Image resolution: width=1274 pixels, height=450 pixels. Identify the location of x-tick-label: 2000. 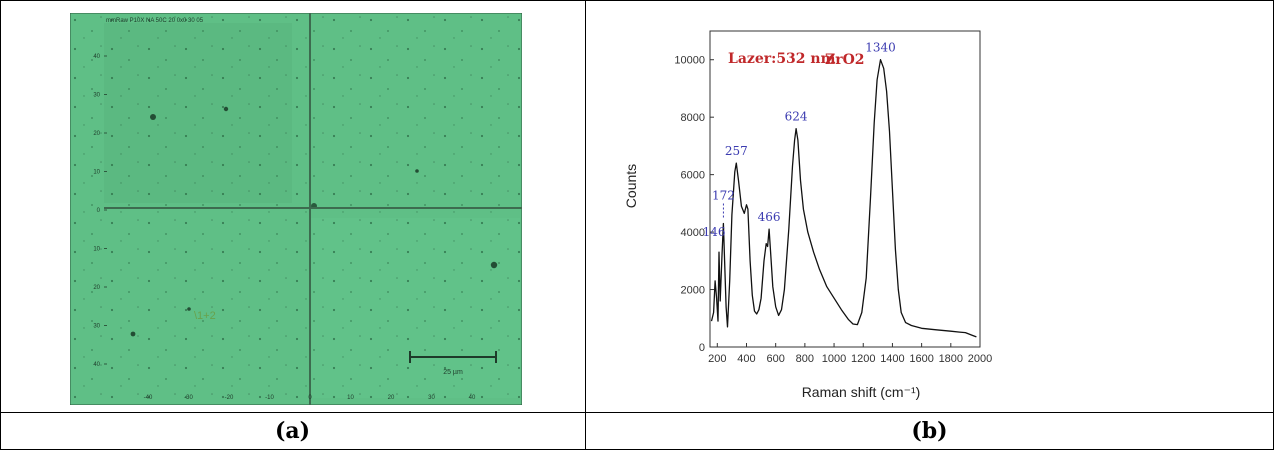
(980, 359).